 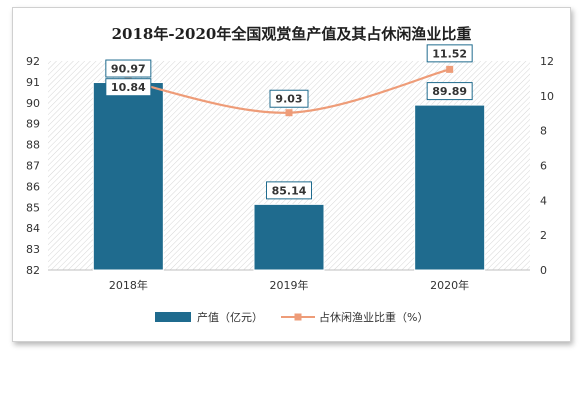 What do you see at coordinates (373, 317) in the screenshot?
I see `legend-line-label: 占休闲渔业比重（%）` at bounding box center [373, 317].